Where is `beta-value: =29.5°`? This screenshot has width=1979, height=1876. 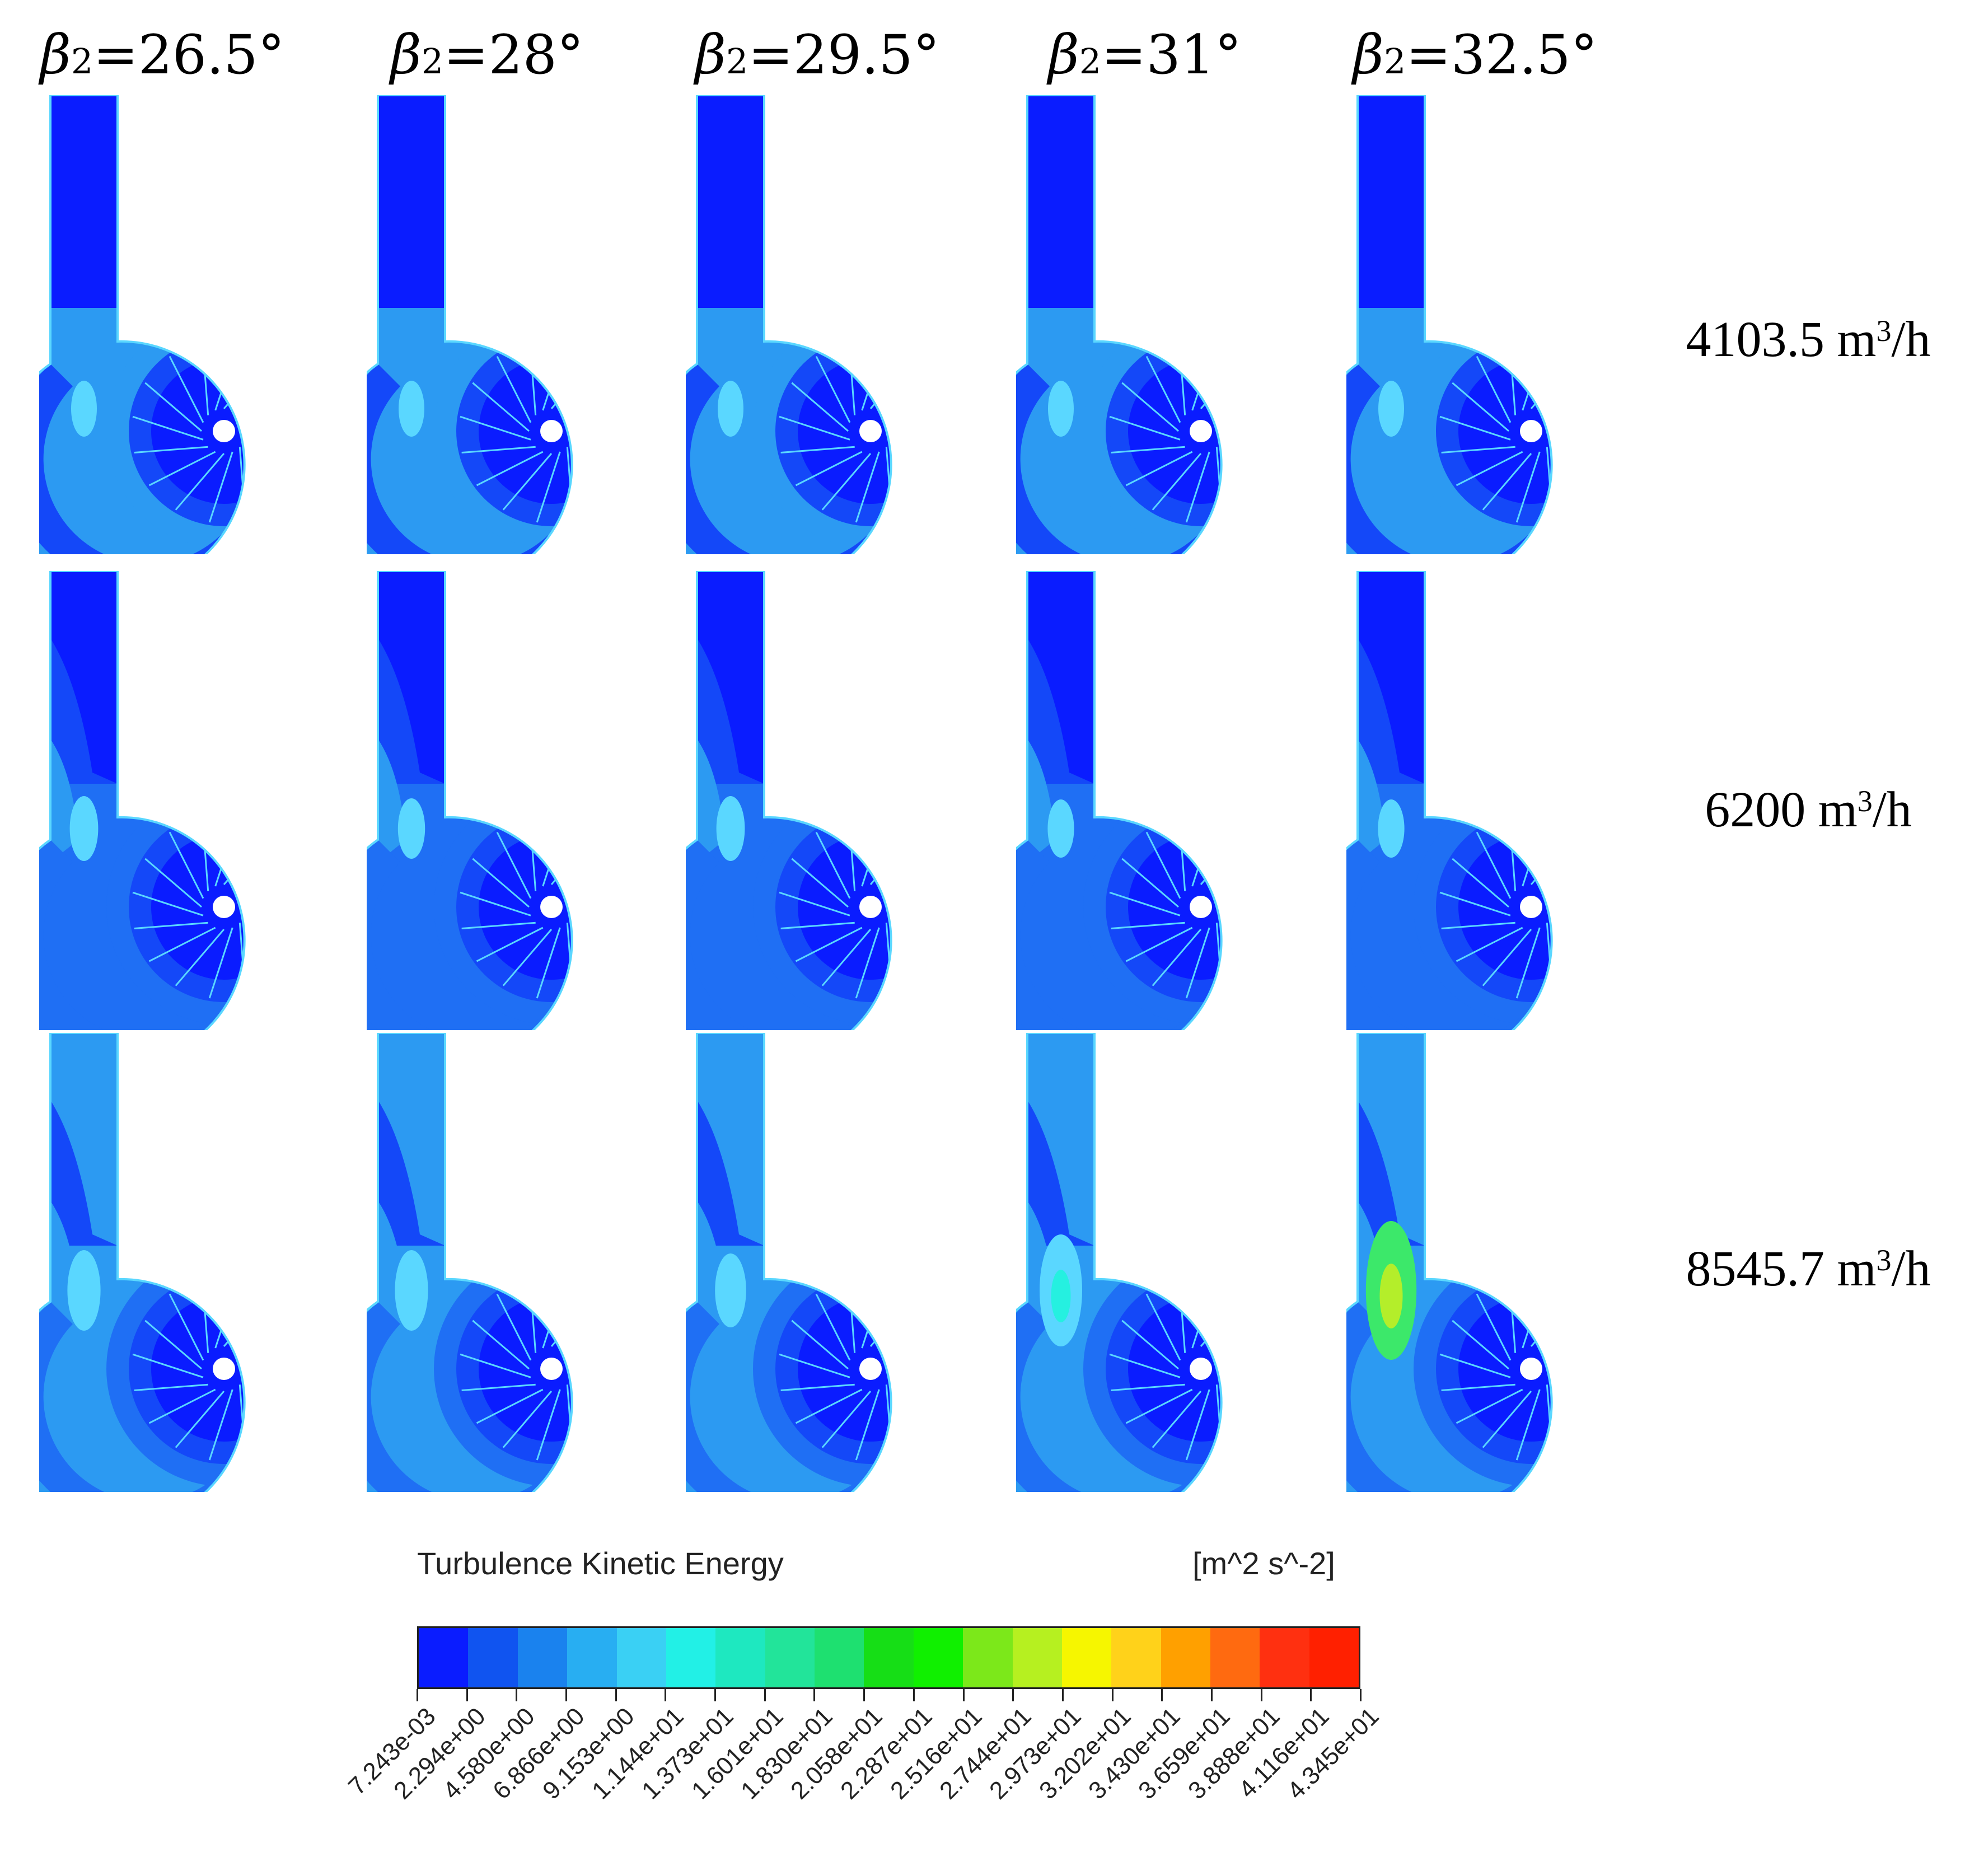
beta-value: =29.5° is located at coordinates (844, 55).